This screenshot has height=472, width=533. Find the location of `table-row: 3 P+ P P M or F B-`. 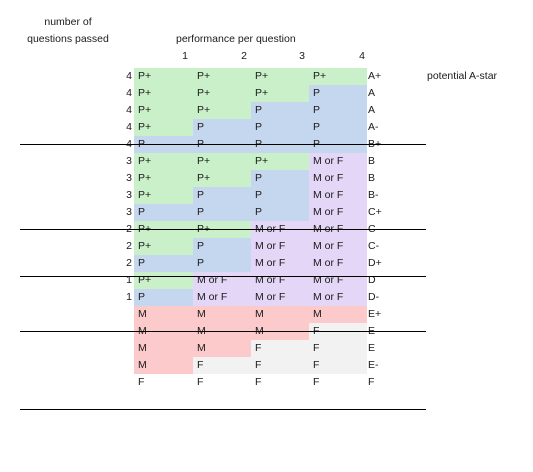

table-row: 3 P+ P P M or F B- is located at coordinates (266, 195).